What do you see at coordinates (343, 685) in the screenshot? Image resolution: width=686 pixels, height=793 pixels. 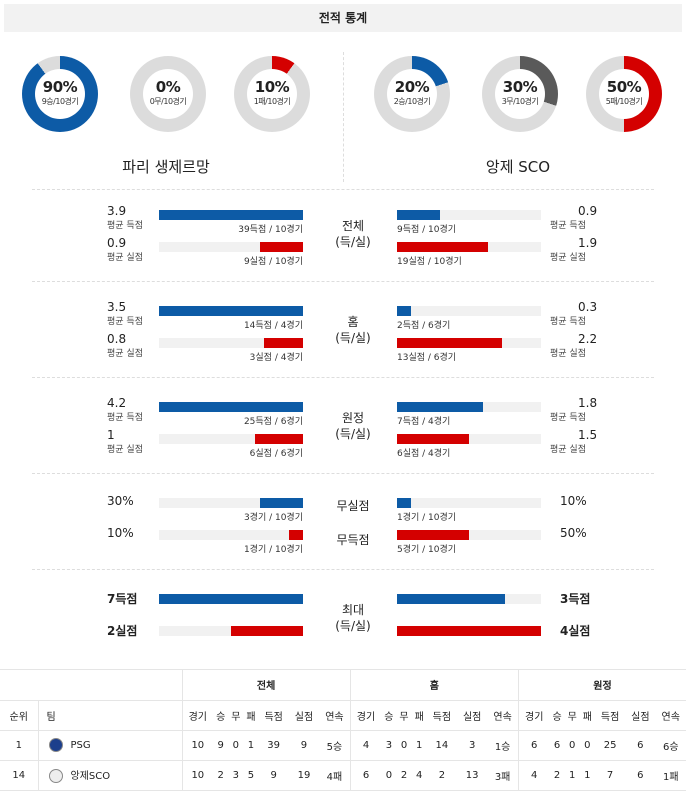 I see `standings-group-header: 전체 홈 원정` at bounding box center [343, 685].